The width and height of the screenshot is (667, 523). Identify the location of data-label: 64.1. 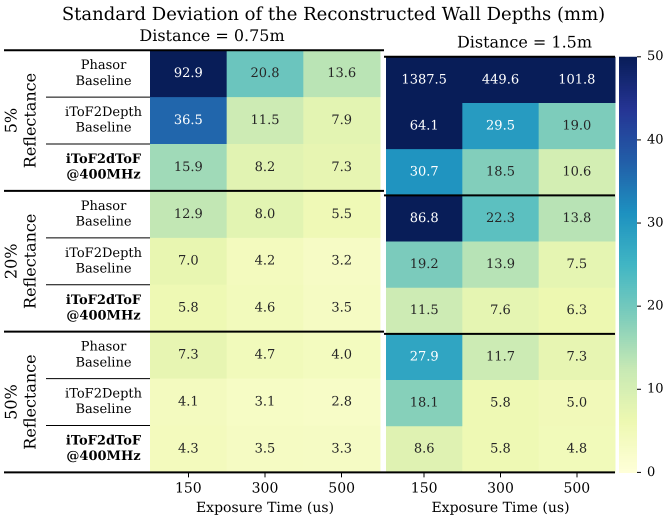
(424, 126).